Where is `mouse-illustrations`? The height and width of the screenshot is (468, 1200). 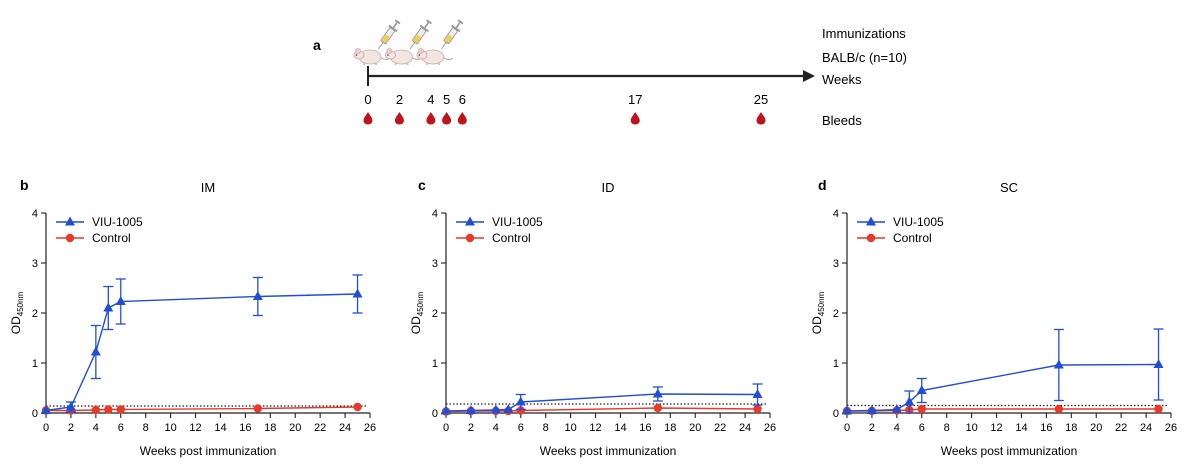 mouse-illustrations is located at coordinates (409, 41).